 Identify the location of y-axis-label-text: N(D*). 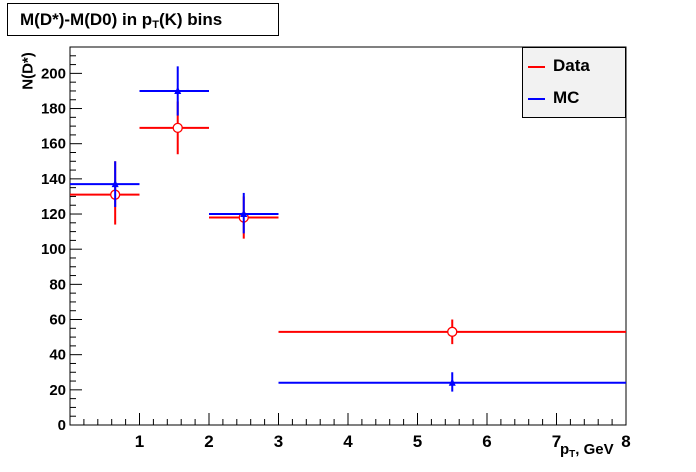
(28, 71).